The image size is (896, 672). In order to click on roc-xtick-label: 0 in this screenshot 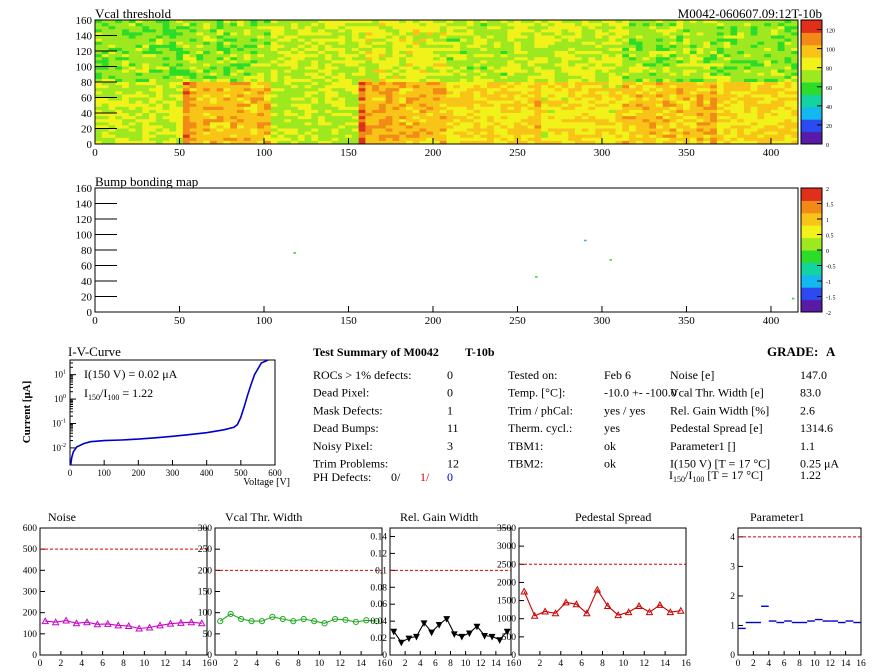, I will do `click(738, 664)`.